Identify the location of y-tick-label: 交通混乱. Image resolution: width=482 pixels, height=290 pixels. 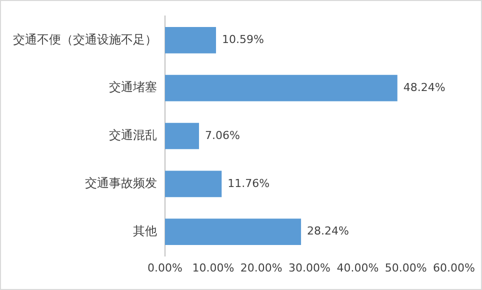
(133, 135).